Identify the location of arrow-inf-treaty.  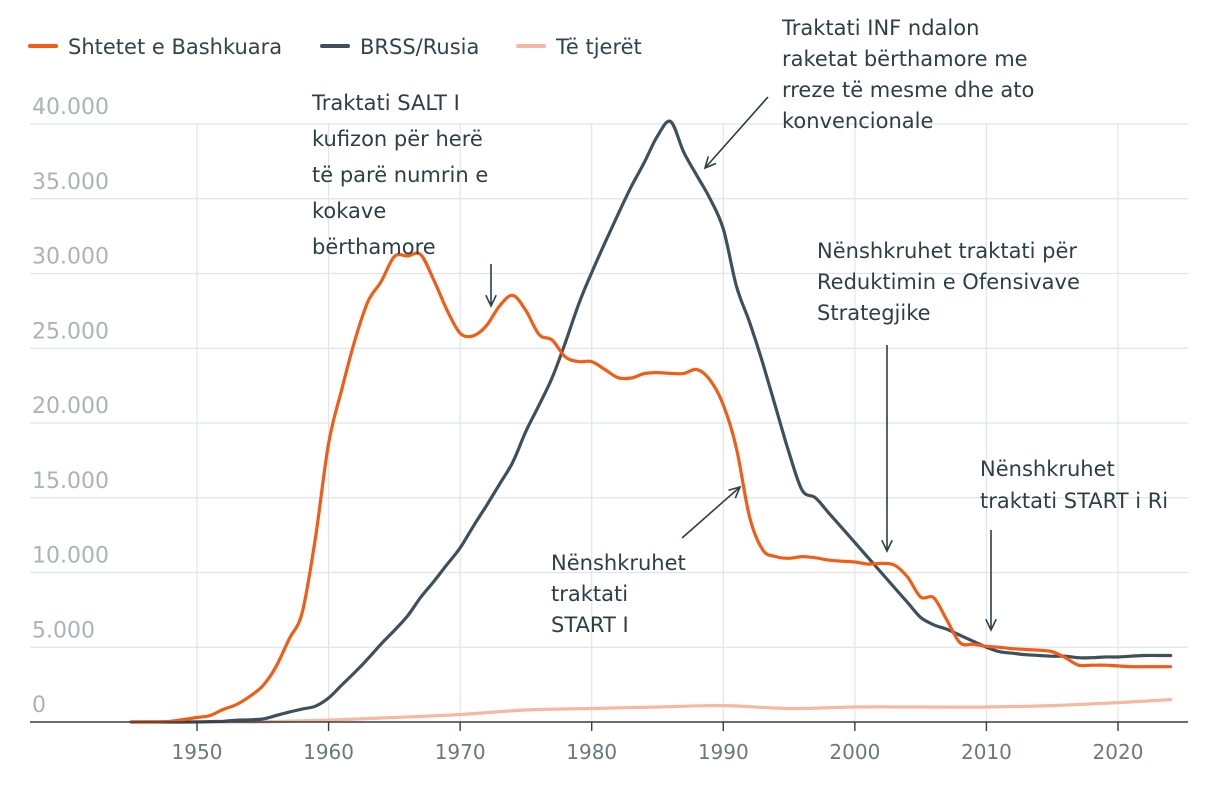
(736, 133).